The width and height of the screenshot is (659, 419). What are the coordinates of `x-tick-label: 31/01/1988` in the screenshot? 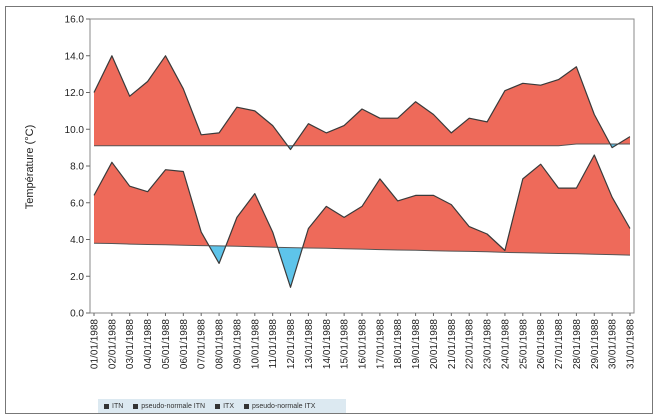 It's located at (631, 344).